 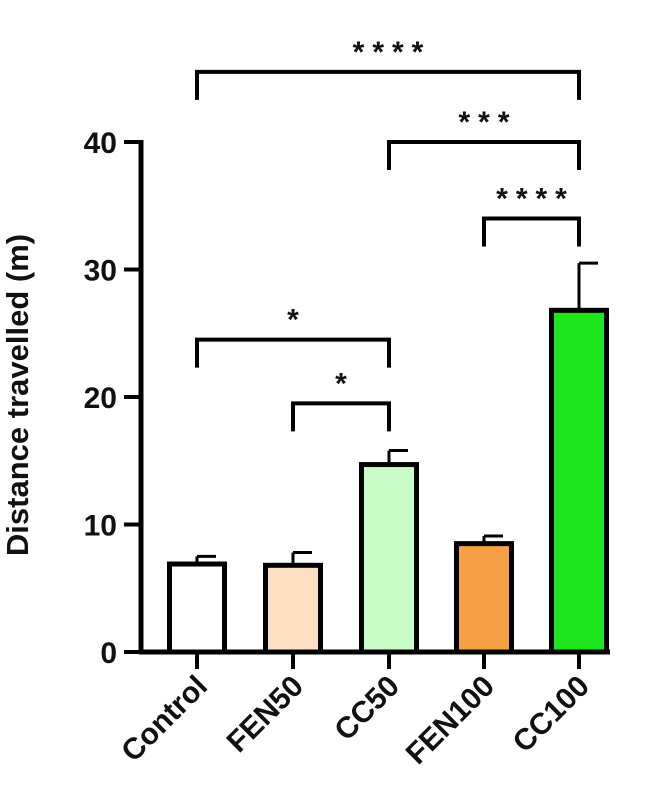 I want to click on y-ticks: 0 10 20 30 40, so click(x=112, y=398).